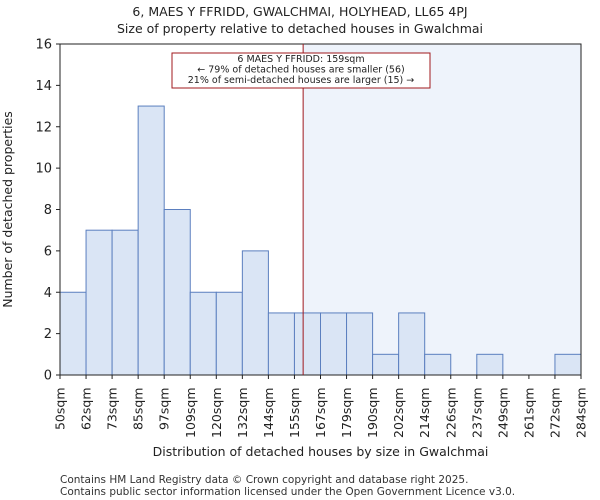 The height and width of the screenshot is (500, 600). I want to click on x-tick-label: 272sqm, so click(554, 413).